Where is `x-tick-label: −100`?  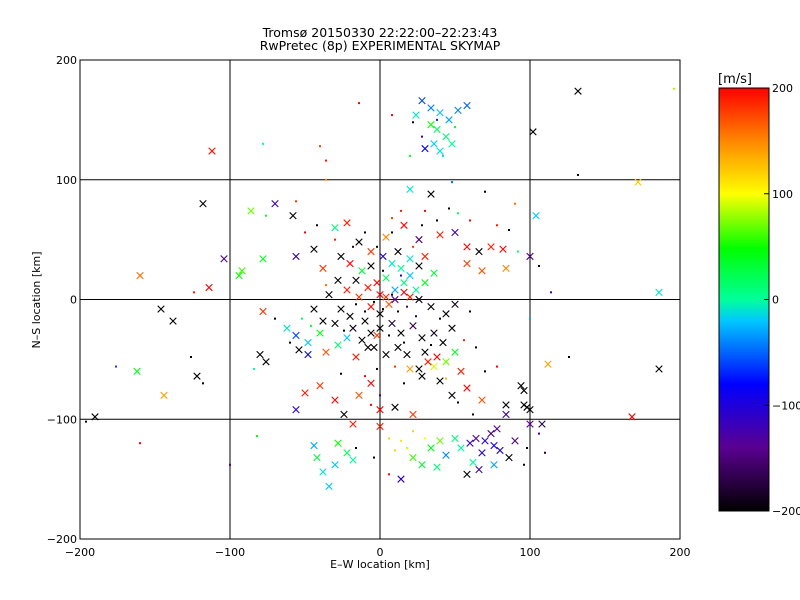
x-tick-label: −100 is located at coordinates (230, 552).